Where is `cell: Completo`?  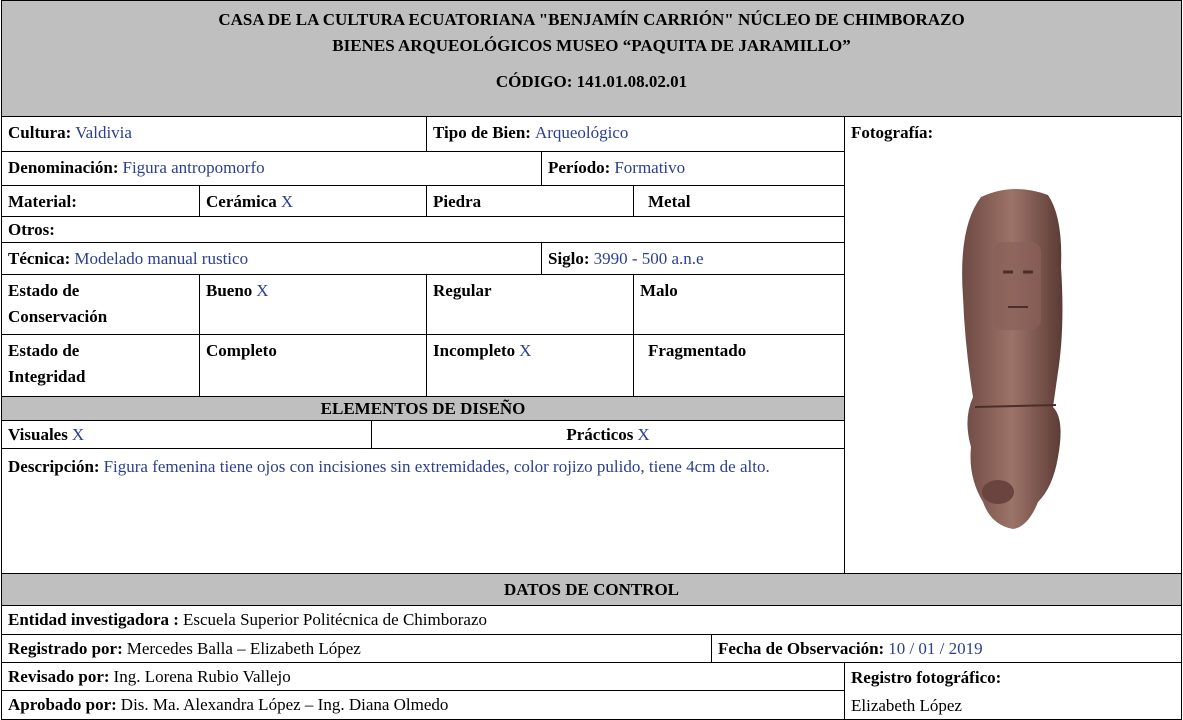 cell: Completo is located at coordinates (313, 366).